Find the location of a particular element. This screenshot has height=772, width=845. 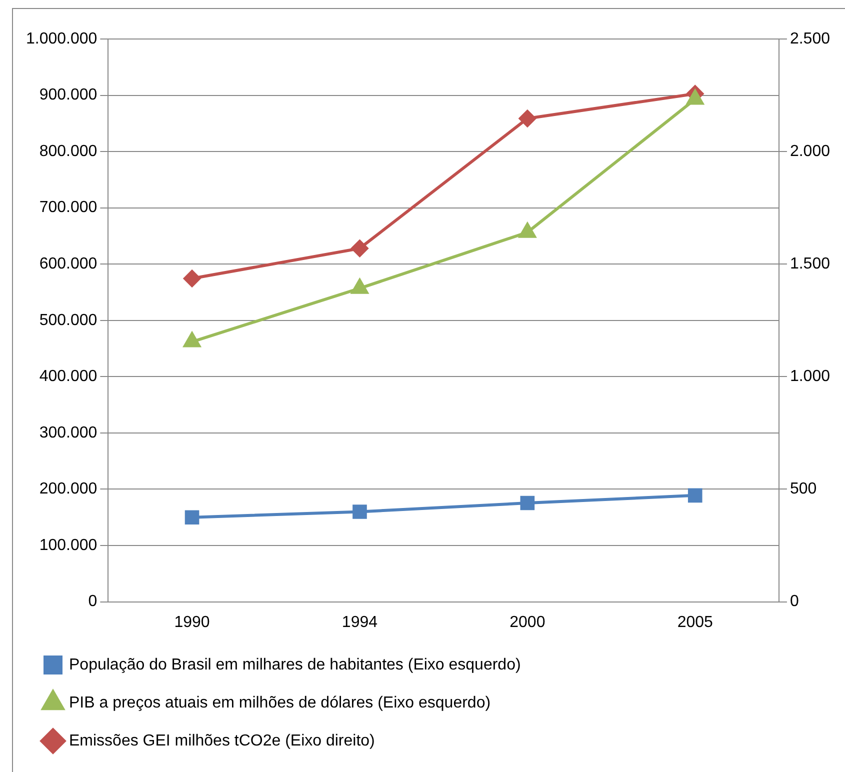

legend-label: Emissões GEI milhões tCO2e (Eixo direito) is located at coordinates (222, 741).